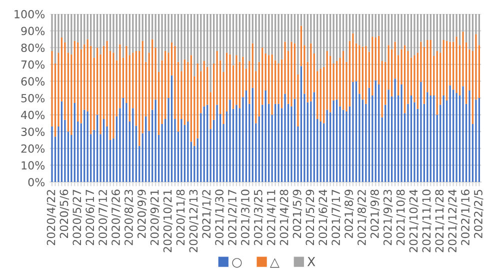 This screenshot has width=486, height=280. Describe the element at coordinates (65, 214) in the screenshot. I see `x-tick-label: 2020/5/6` at that location.